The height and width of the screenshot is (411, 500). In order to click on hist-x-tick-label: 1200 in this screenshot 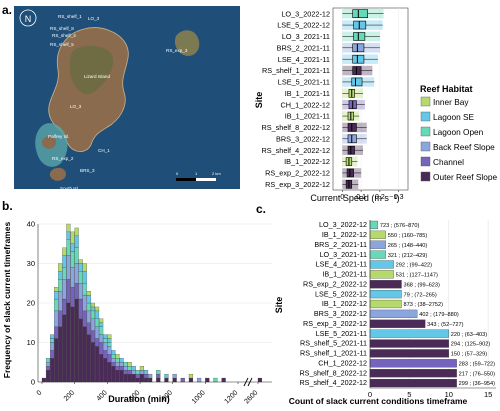, I will do `click(231, 397)`.